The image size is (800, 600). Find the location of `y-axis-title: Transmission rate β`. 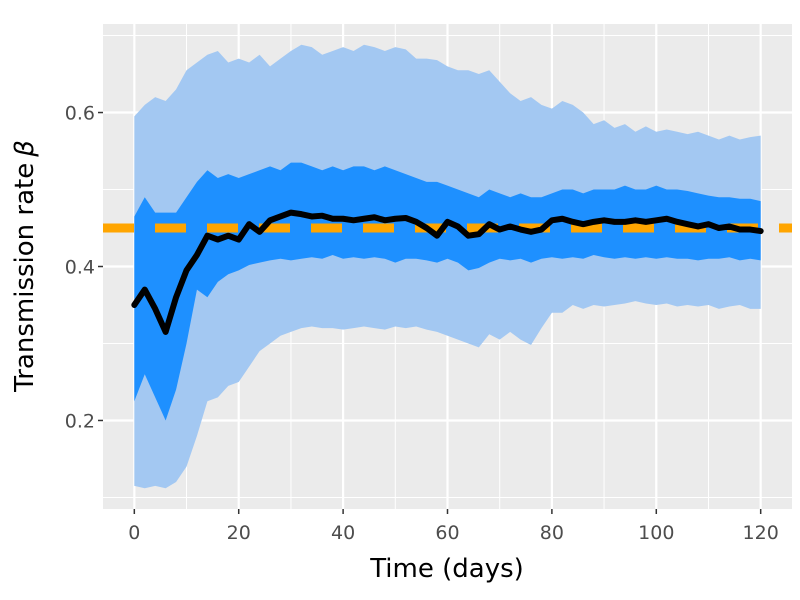

y-axis-title: Transmission rate β is located at coordinates (25, 266).